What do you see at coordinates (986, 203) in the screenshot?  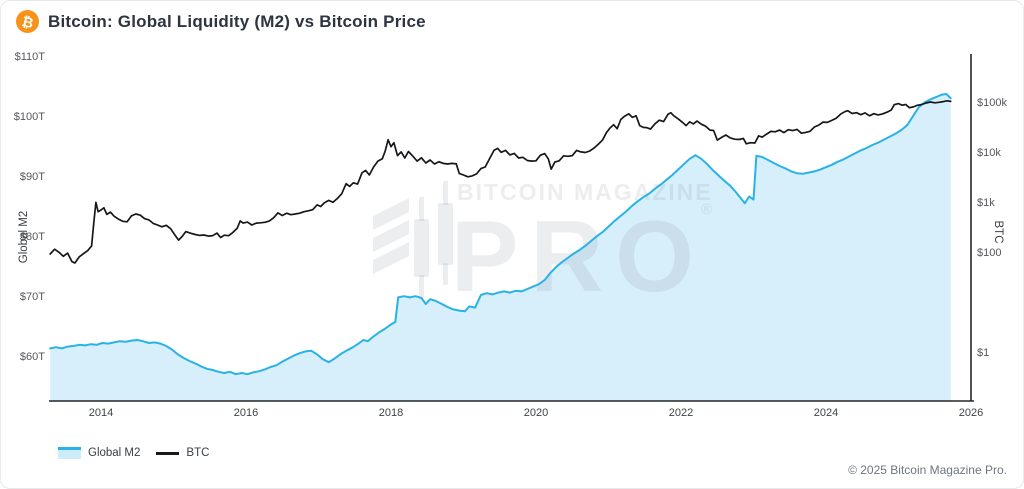 I see `axis-tick-label: $1k` at bounding box center [986, 203].